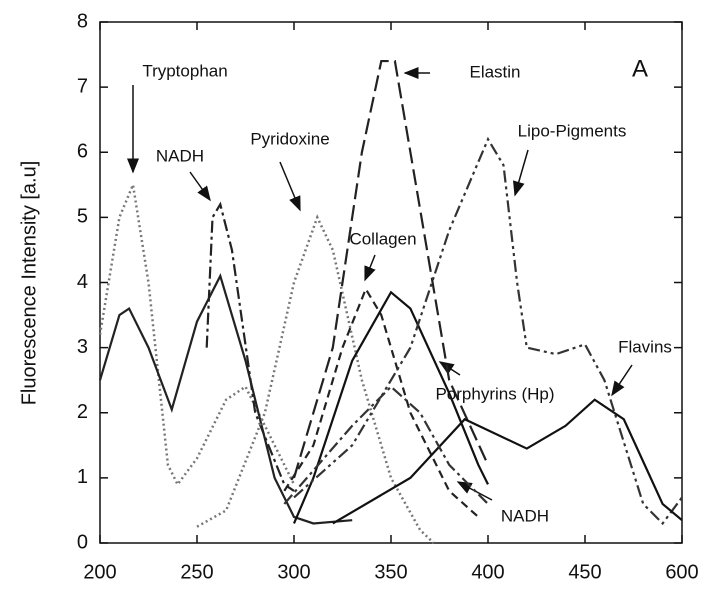 Image resolution: width=705 pixels, height=594 pixels. Describe the element at coordinates (640, 68) in the screenshot. I see `panel-label: A` at that location.